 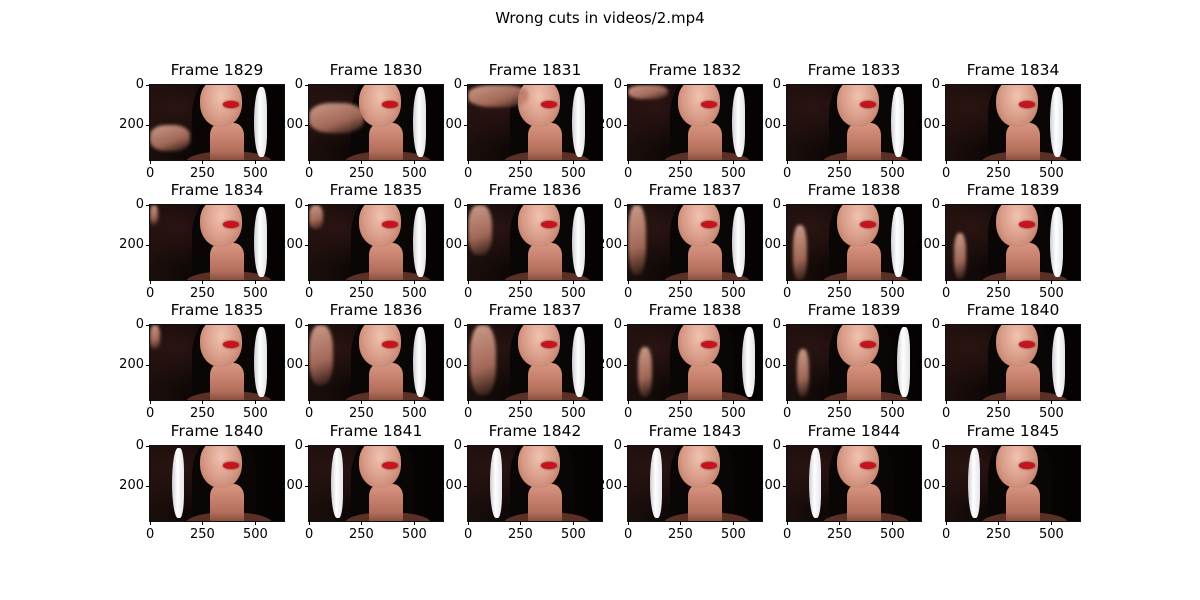 I want to click on frame-panel: Frame 1845 0 250 500 0 200, so click(x=998, y=482).